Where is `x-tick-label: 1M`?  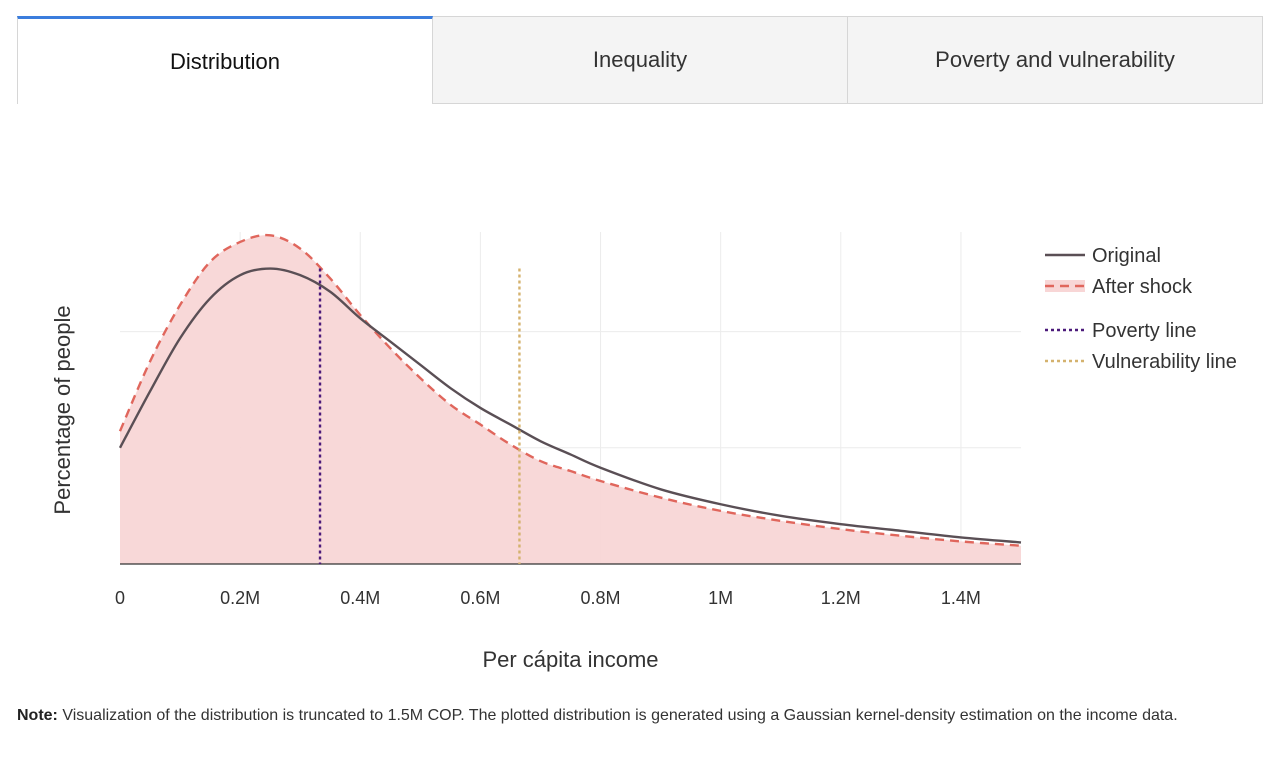 x-tick-label: 1M is located at coordinates (720, 598).